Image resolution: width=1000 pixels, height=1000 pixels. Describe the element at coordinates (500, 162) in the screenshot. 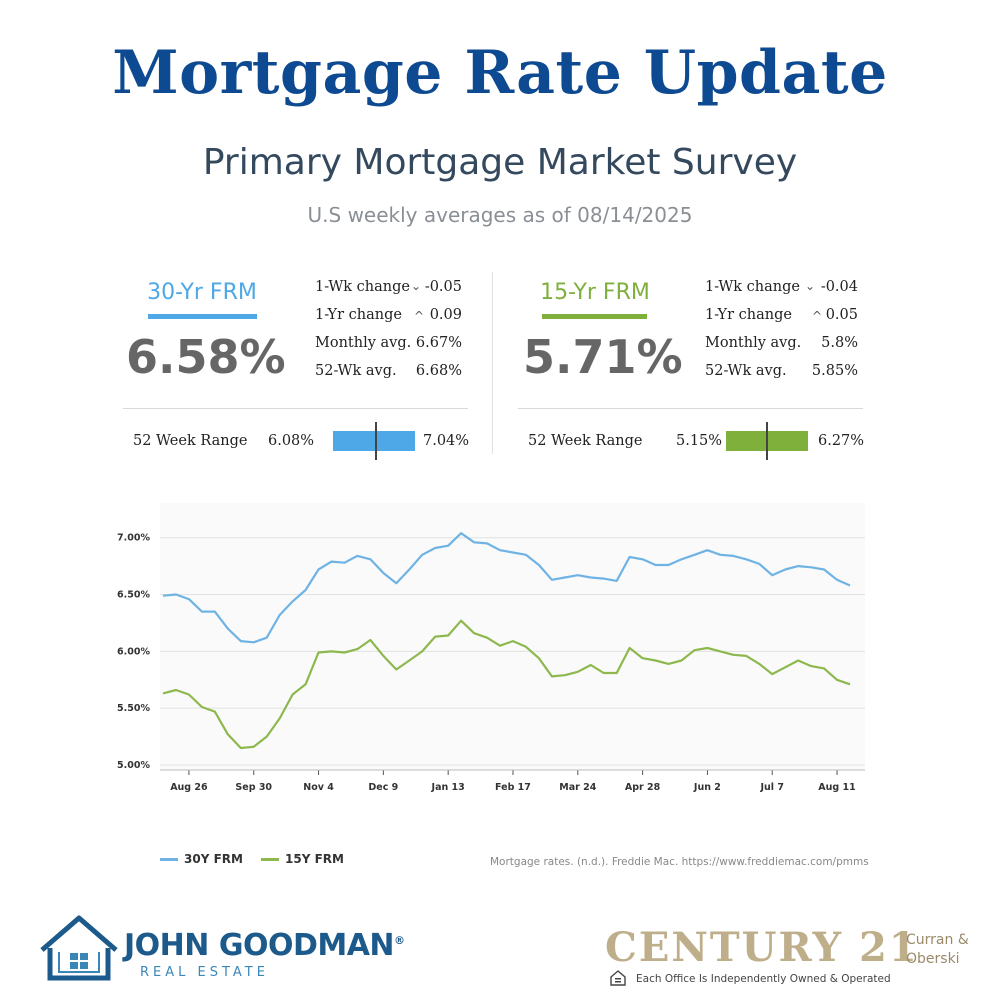

I see `page-subtitle: Primary Mortgage Market Survey` at that location.